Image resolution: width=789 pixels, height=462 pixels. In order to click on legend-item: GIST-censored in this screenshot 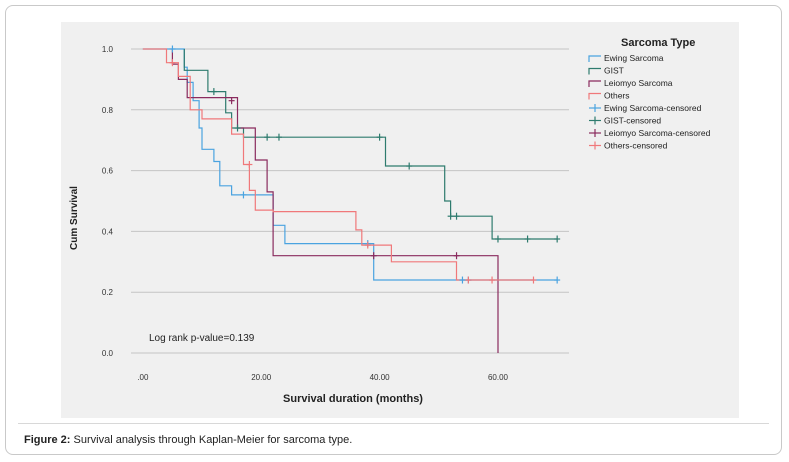, I will do `click(625, 121)`.